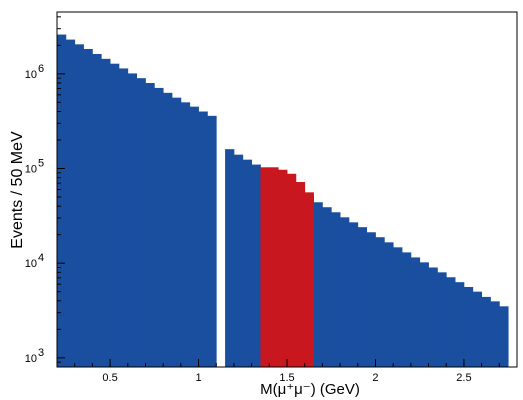 The width and height of the screenshot is (523, 400). I want to click on x-tick-label: 0.5, so click(109, 378).